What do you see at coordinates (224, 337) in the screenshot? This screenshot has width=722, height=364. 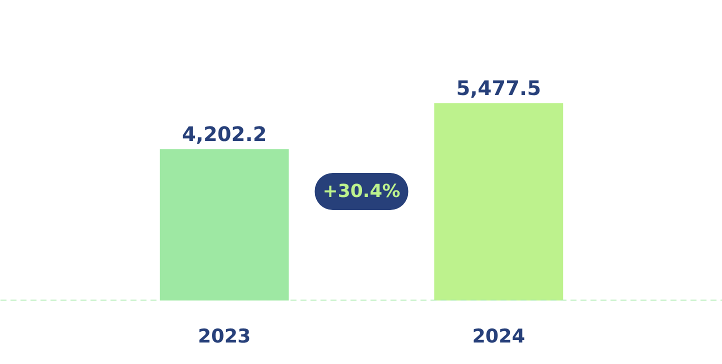 I see `x-tick-label: 2023` at bounding box center [224, 337].